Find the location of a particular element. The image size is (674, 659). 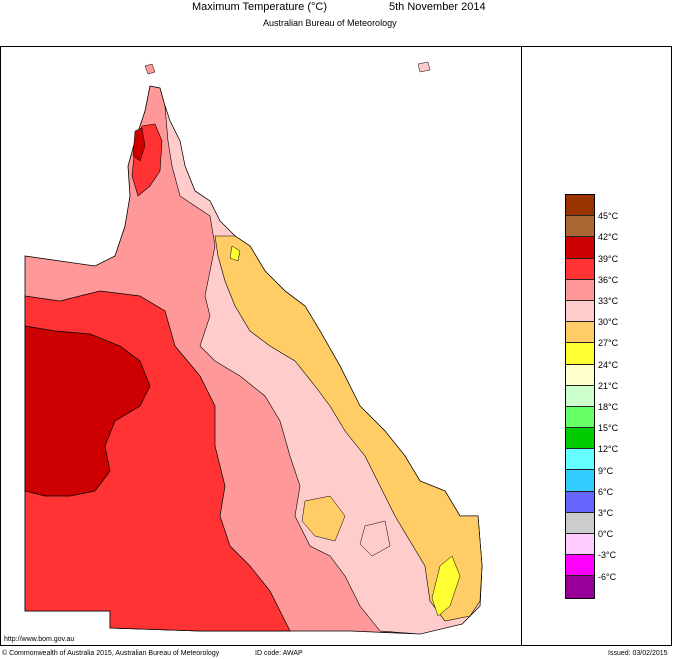

issued-date: Issued: 03/02/2015 is located at coordinates (638, 653).